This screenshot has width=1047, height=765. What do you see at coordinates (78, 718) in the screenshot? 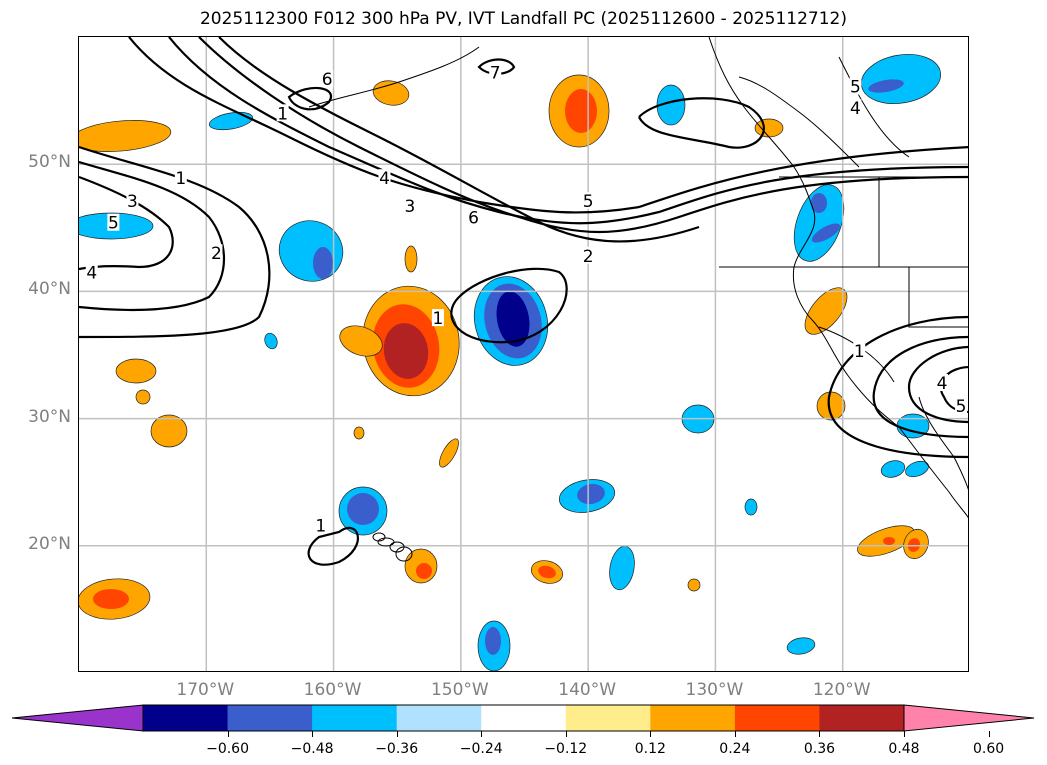
I see `colorbar-extend-min` at bounding box center [78, 718].